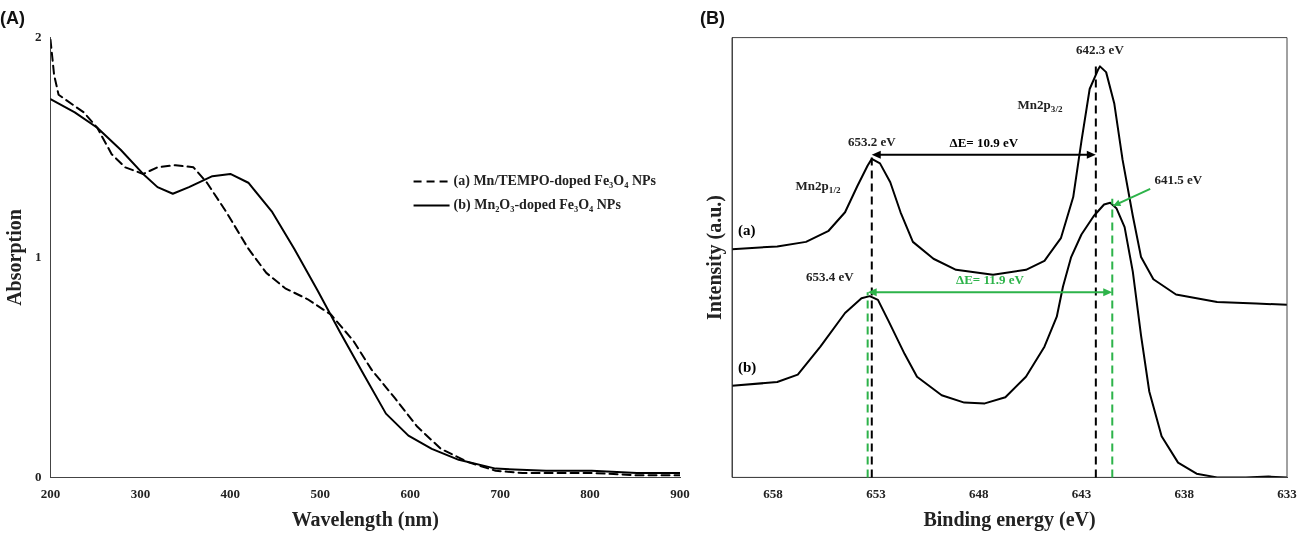 The image size is (1307, 537). What do you see at coordinates (978, 493) in the screenshot?
I see `x-tick-label: 648` at bounding box center [978, 493].